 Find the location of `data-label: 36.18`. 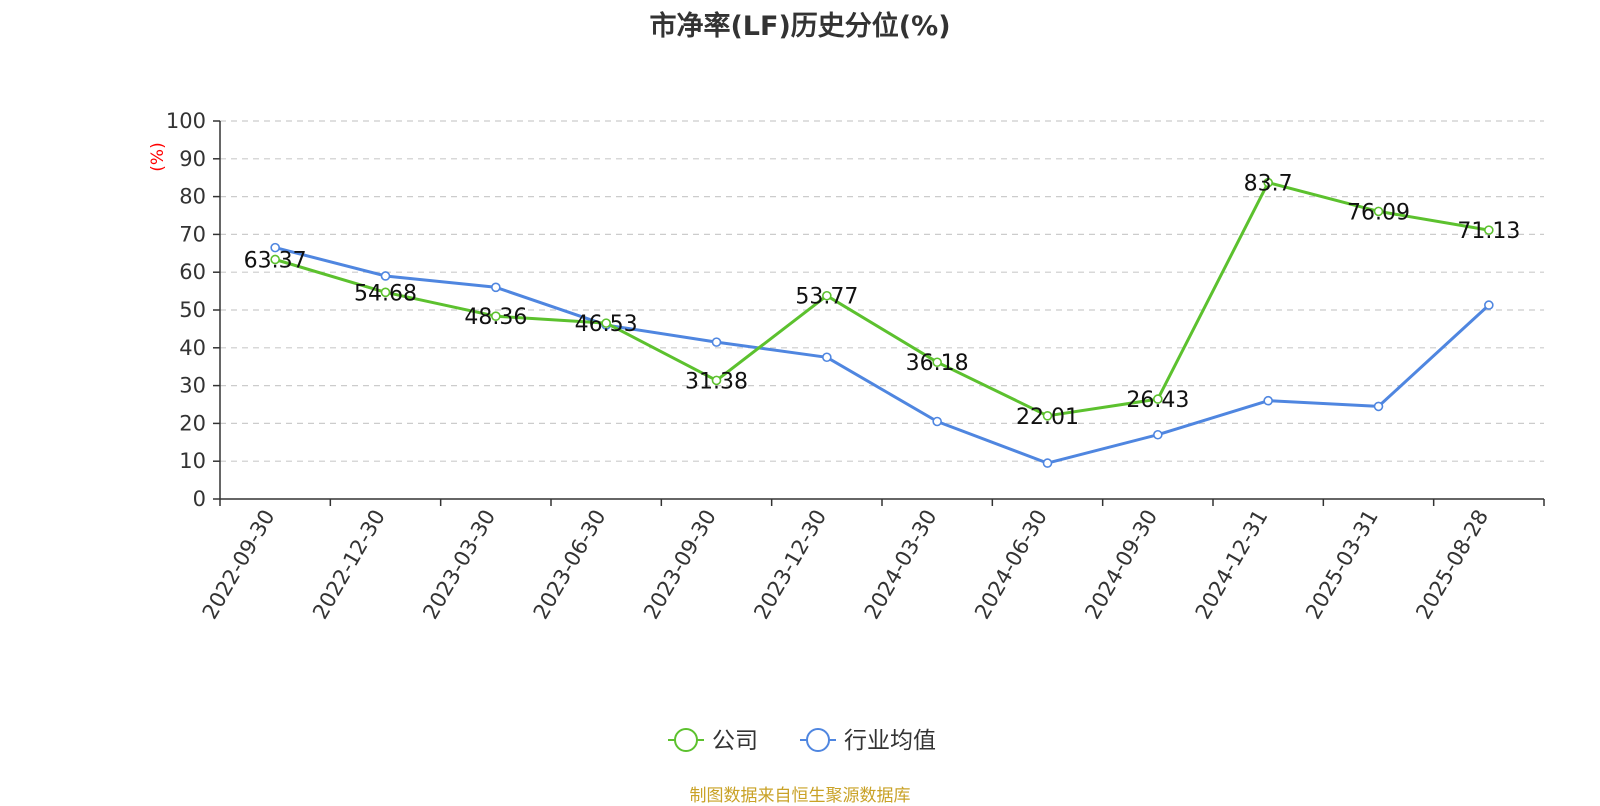

data-label: 36.18 is located at coordinates (937, 363).